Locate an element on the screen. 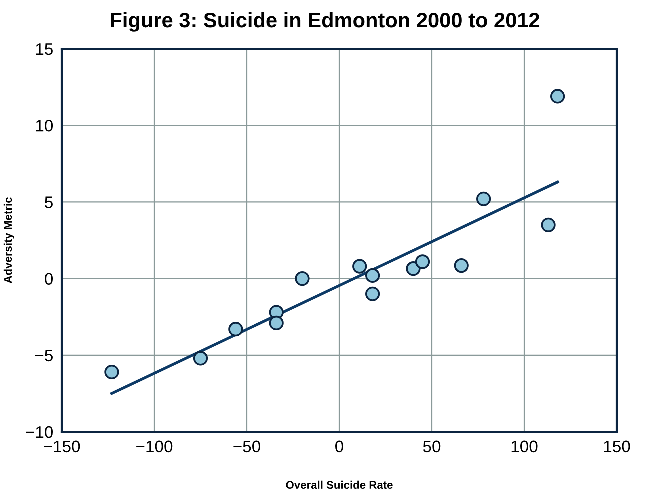 The width and height of the screenshot is (650, 497). y-tick-label: 10 is located at coordinates (45, 126).